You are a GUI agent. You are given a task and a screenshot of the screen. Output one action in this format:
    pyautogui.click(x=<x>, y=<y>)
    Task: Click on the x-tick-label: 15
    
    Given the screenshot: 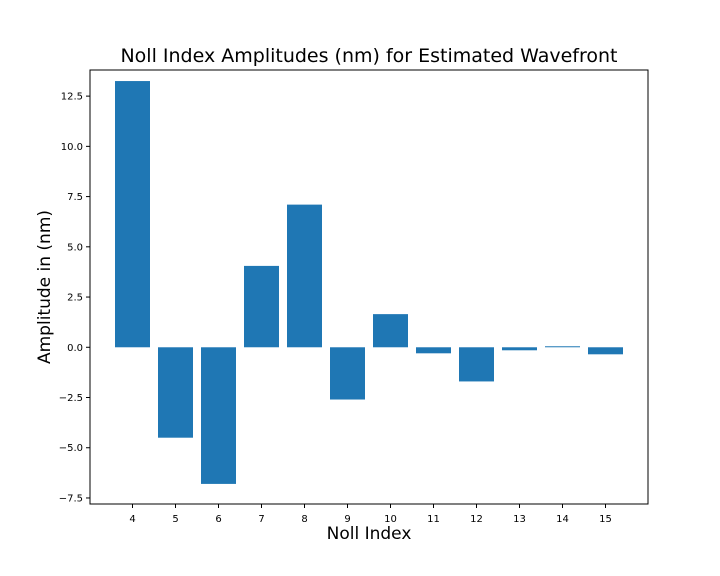 What is the action you would take?
    pyautogui.click(x=605, y=519)
    